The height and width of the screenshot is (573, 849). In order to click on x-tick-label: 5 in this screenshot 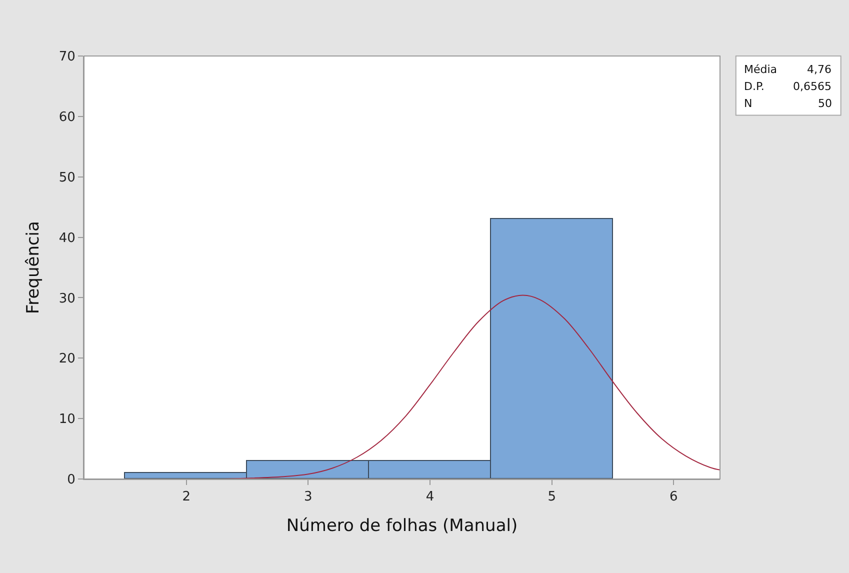, I will do `click(552, 497)`.